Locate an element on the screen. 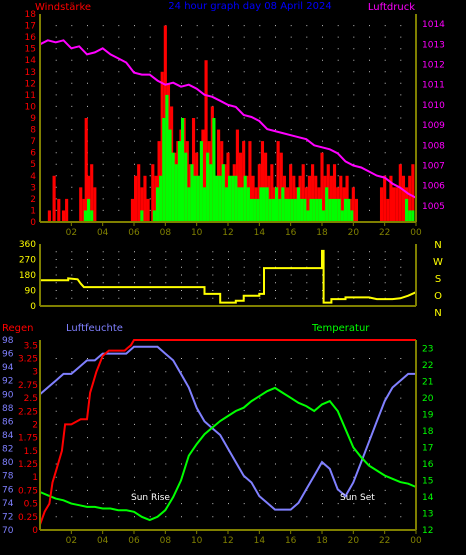 Image resolution: width=466 pixels, height=555 pixels. pressure-y-tick-label: 1012 is located at coordinates (433, 65).